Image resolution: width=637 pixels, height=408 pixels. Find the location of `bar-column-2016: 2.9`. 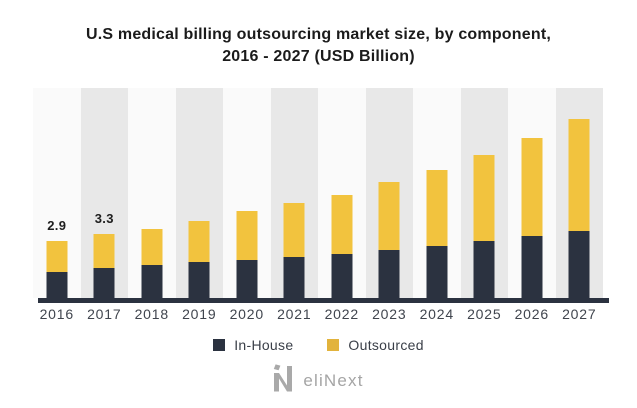

bar-column-2016: 2.9 is located at coordinates (57, 193).